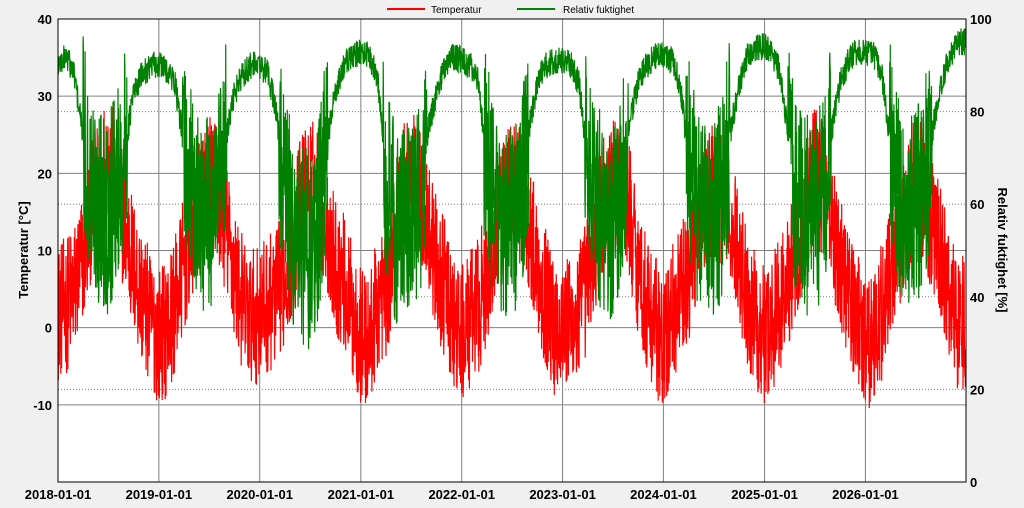 The height and width of the screenshot is (508, 1024). I want to click on y-right-tick-label: 60, so click(977, 204).